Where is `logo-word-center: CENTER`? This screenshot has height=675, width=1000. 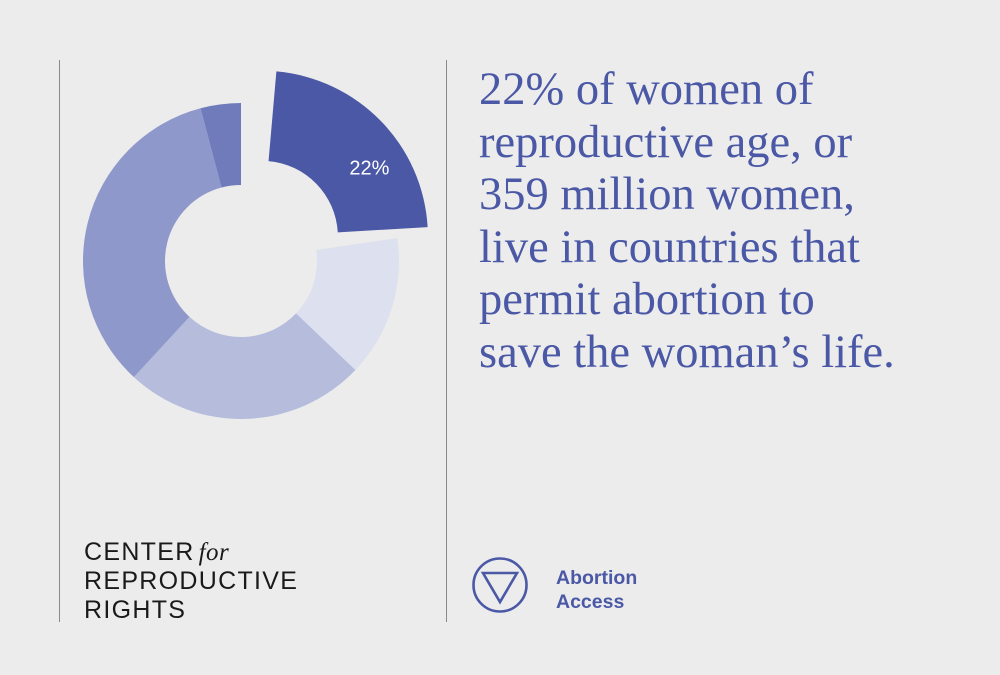 logo-word-center: CENTER is located at coordinates (139, 552).